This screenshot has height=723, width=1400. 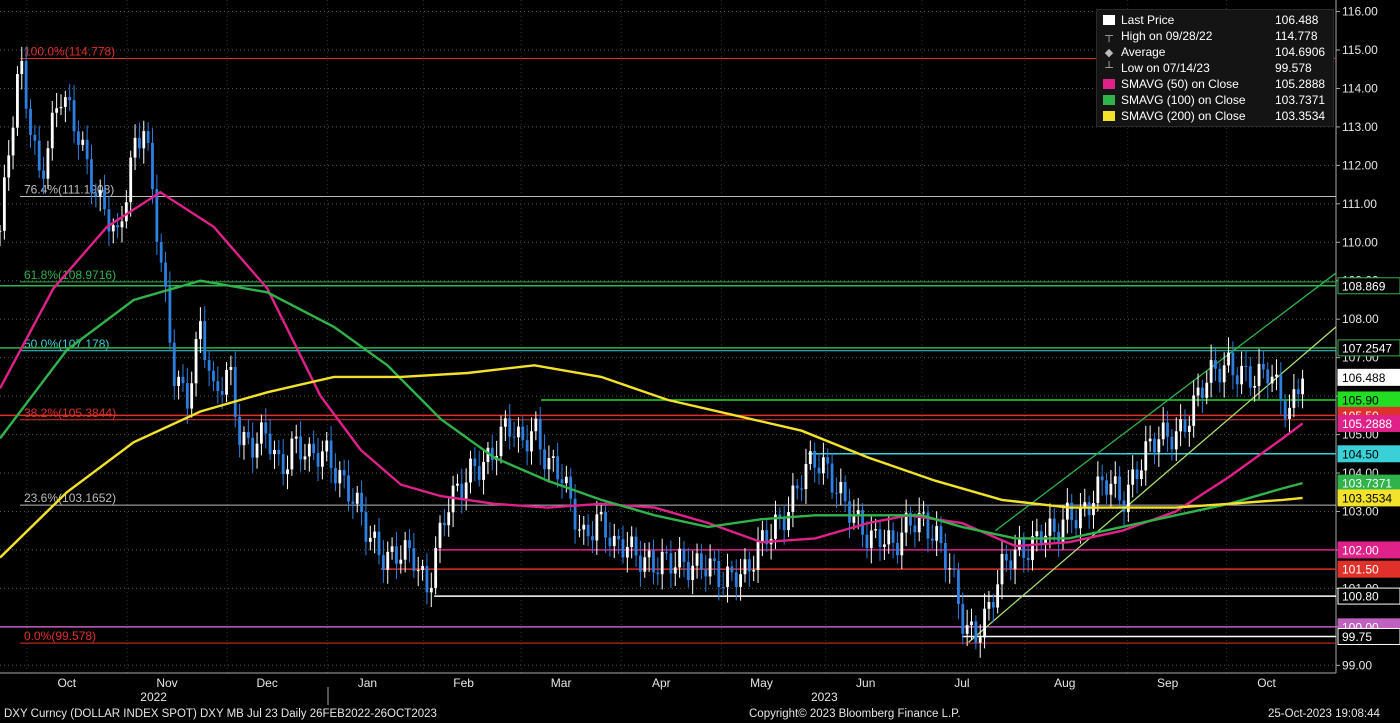 What do you see at coordinates (561, 683) in the screenshot?
I see `x-tick-label: Mar` at bounding box center [561, 683].